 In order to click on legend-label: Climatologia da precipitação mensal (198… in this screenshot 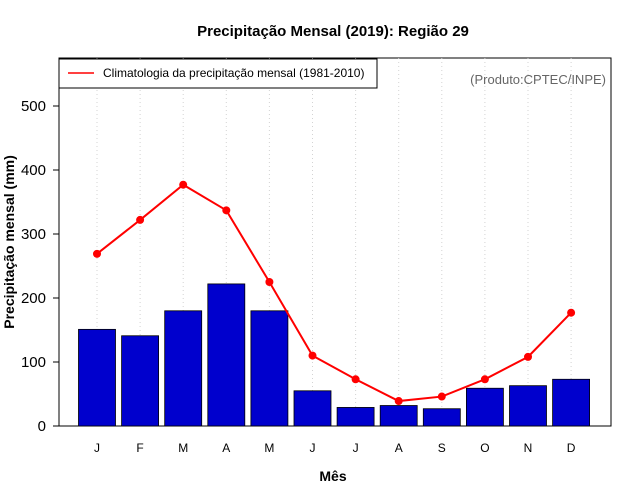, I will do `click(233, 73)`.